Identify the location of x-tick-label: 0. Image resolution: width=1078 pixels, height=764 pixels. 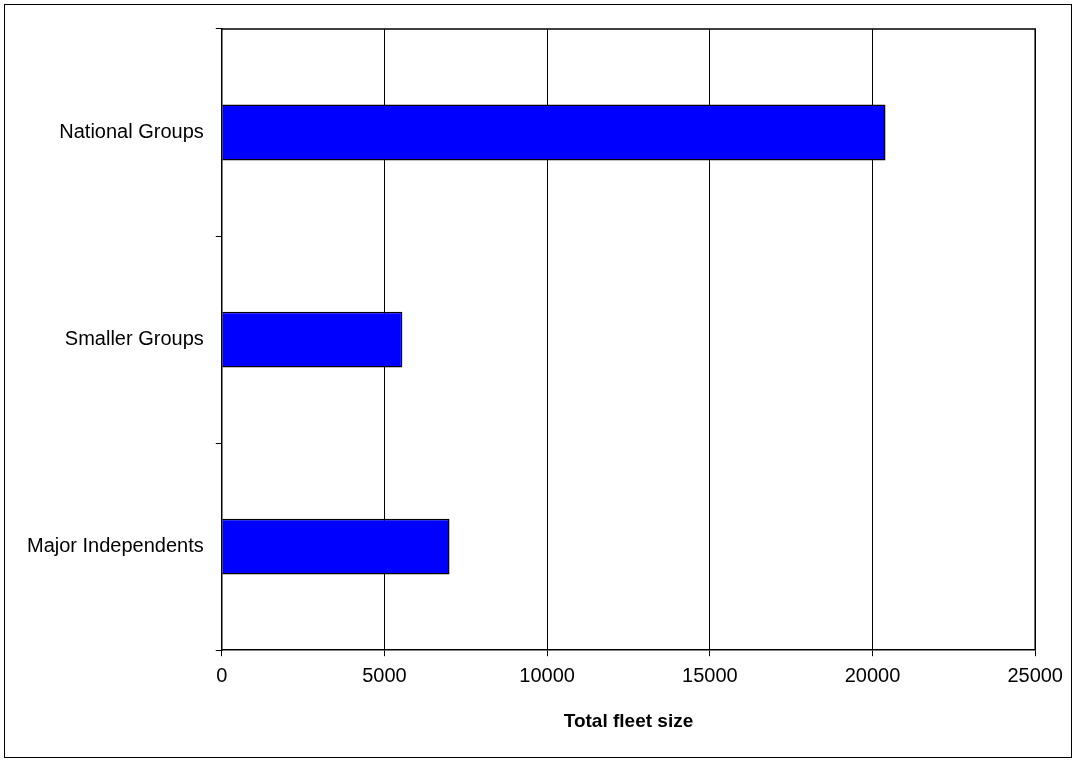
(222, 674).